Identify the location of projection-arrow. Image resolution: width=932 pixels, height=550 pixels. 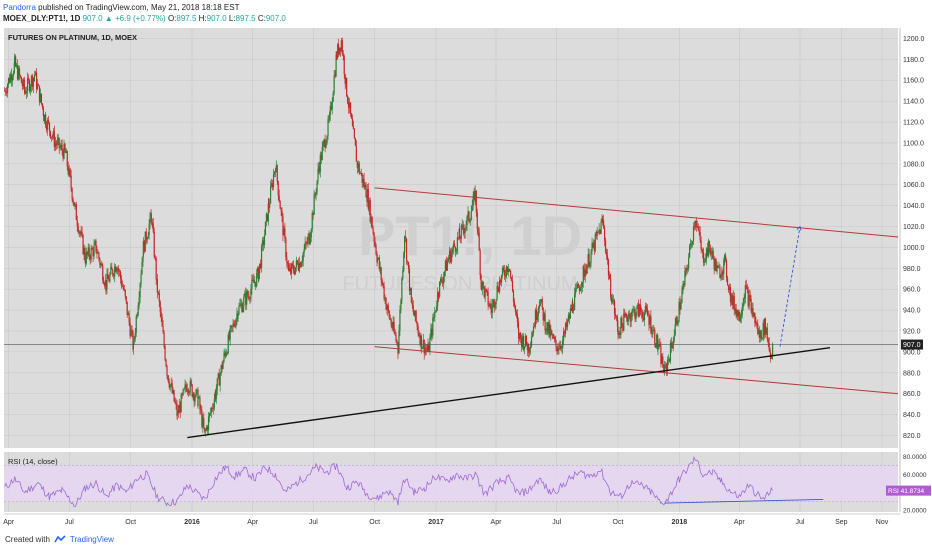
(790, 286).